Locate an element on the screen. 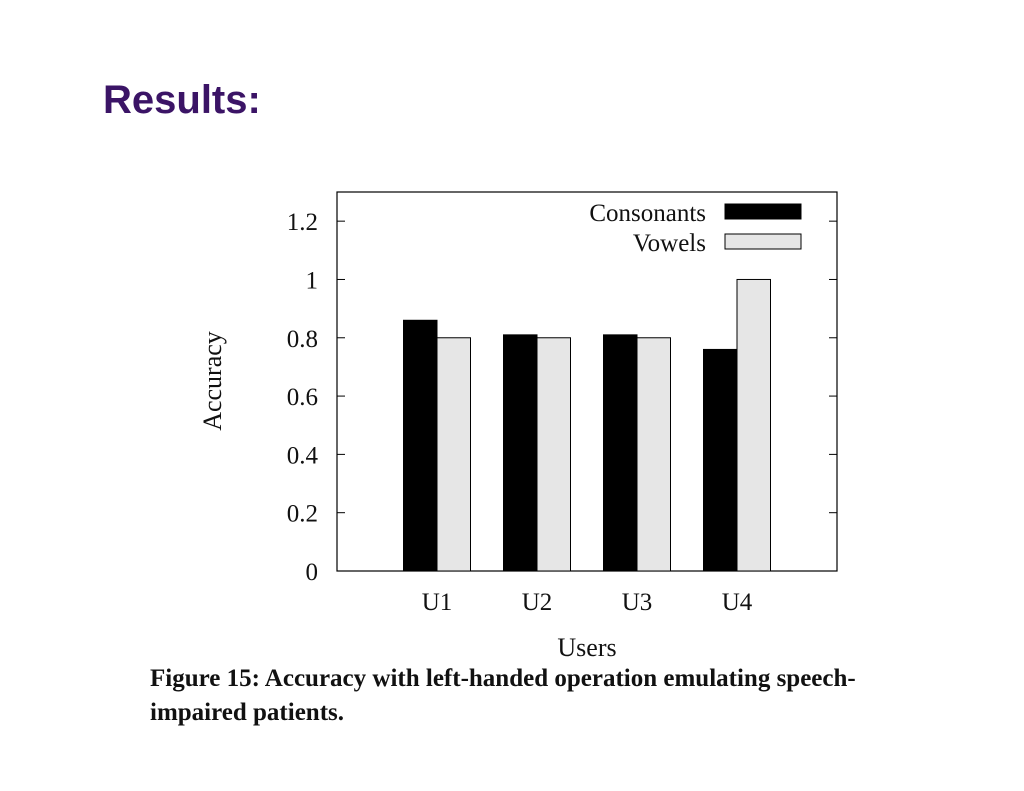 The width and height of the screenshot is (1024, 791). bar-consonants-u3 is located at coordinates (620, 453).